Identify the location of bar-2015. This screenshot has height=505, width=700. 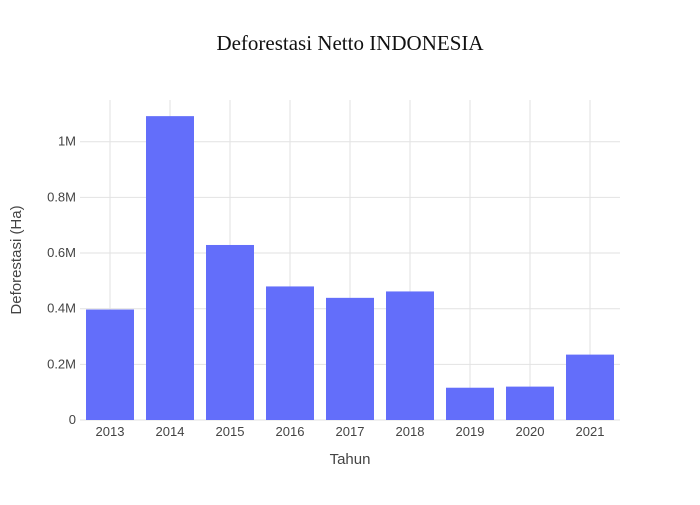
(230, 332).